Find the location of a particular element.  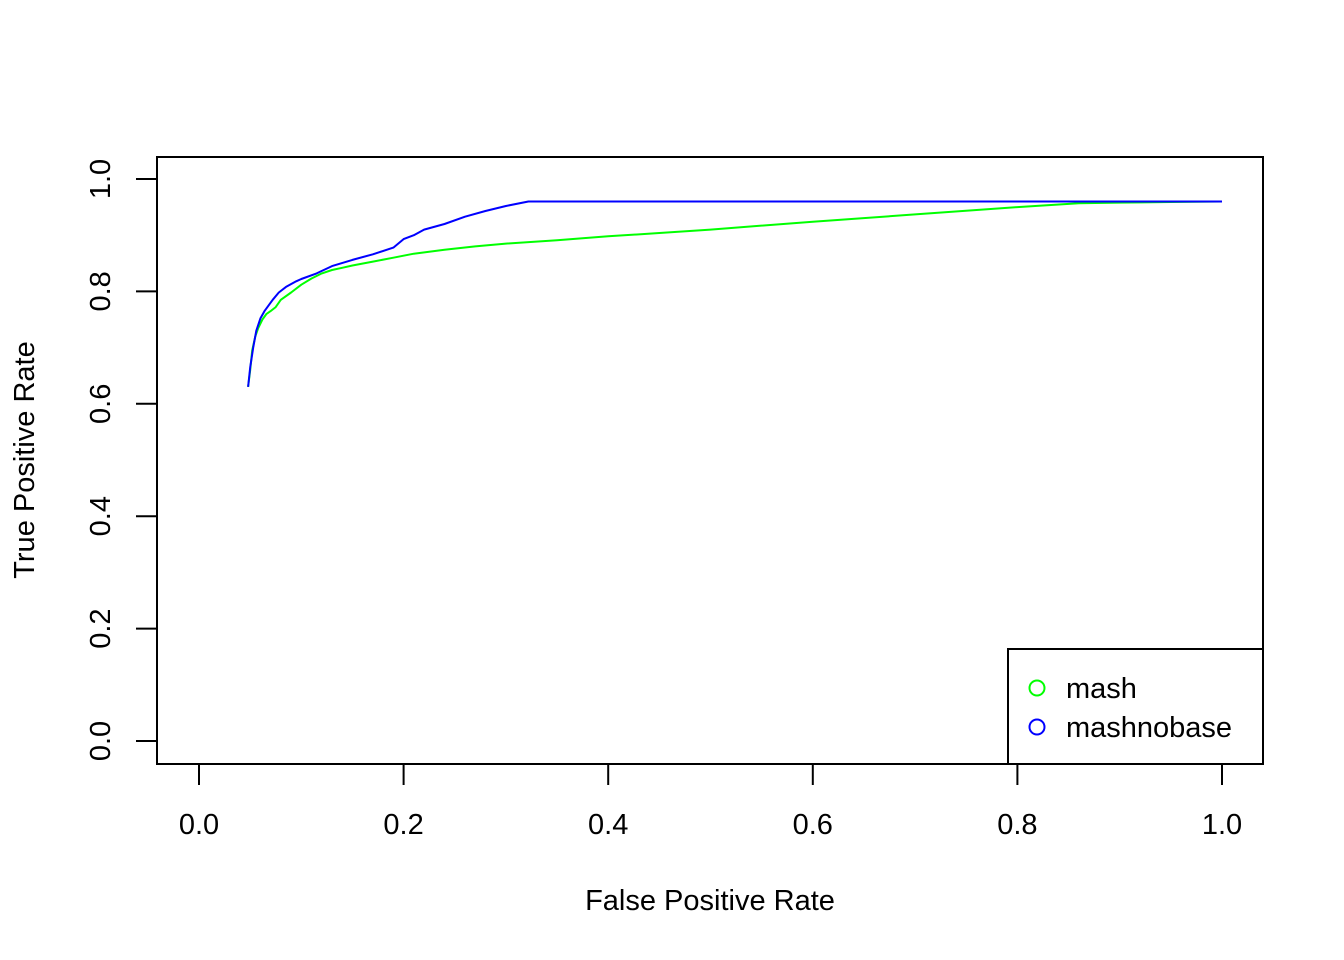

x-tick-label: 0.2 is located at coordinates (403, 825).